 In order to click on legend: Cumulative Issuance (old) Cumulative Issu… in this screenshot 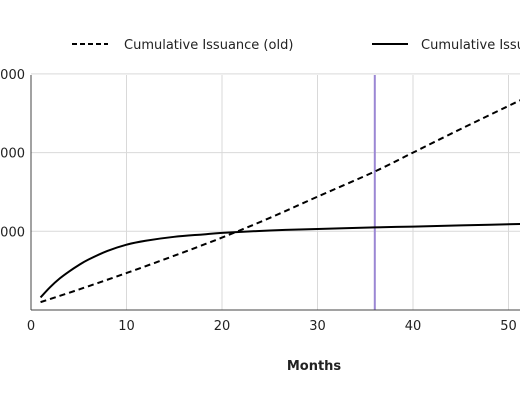, I will do `click(296, 45)`.